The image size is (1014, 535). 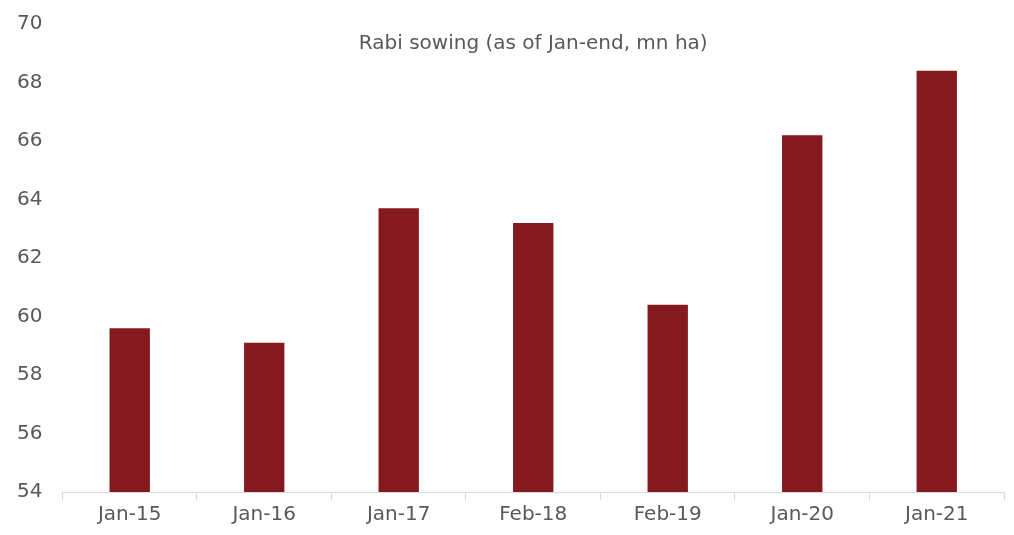 I want to click on x-tick-label: Jan-21, so click(x=936, y=513).